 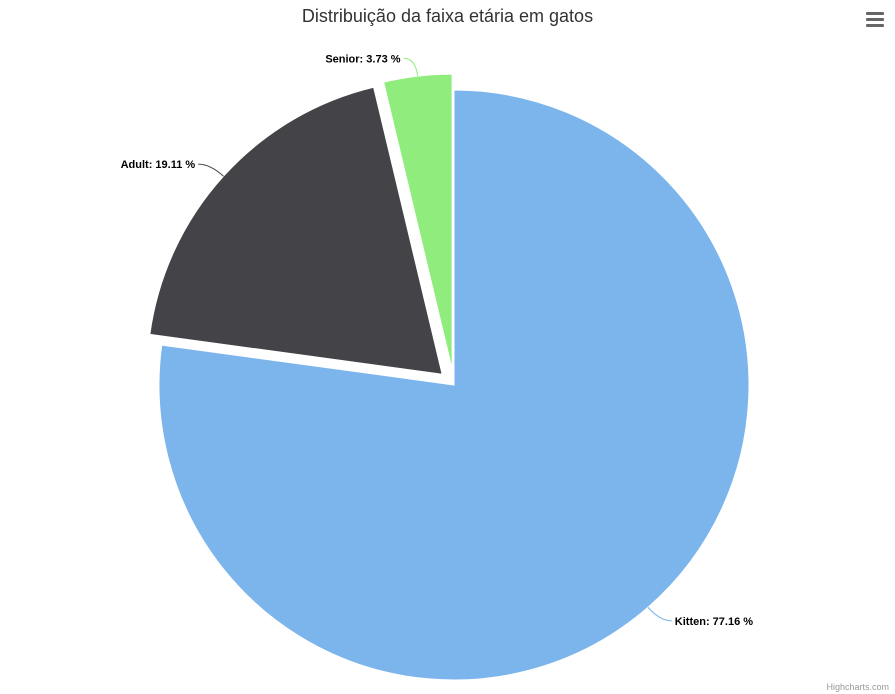 What do you see at coordinates (714, 622) in the screenshot?
I see `data-label-kitten: Kitten: 77.16 %` at bounding box center [714, 622].